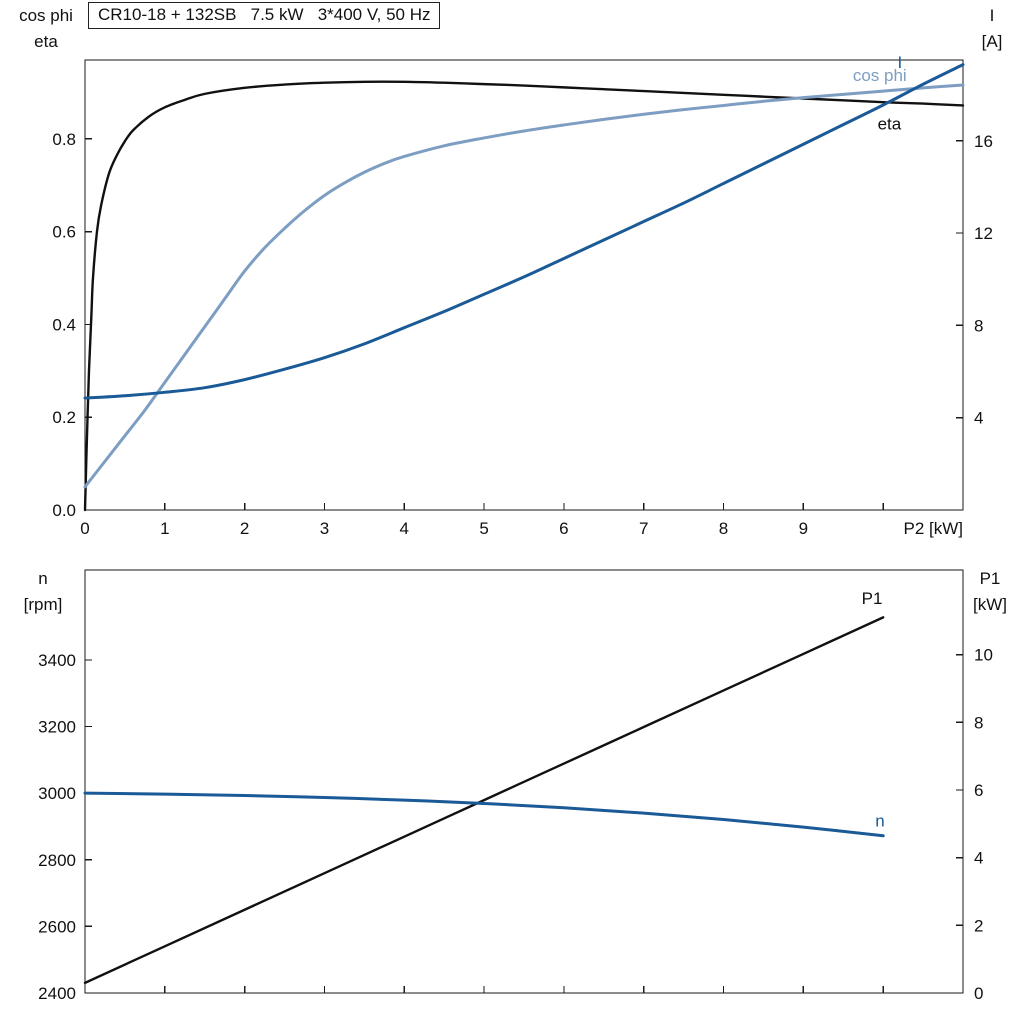 The height and width of the screenshot is (1024, 1024). I want to click on y-left-tick-label: 0.2, so click(64, 417).